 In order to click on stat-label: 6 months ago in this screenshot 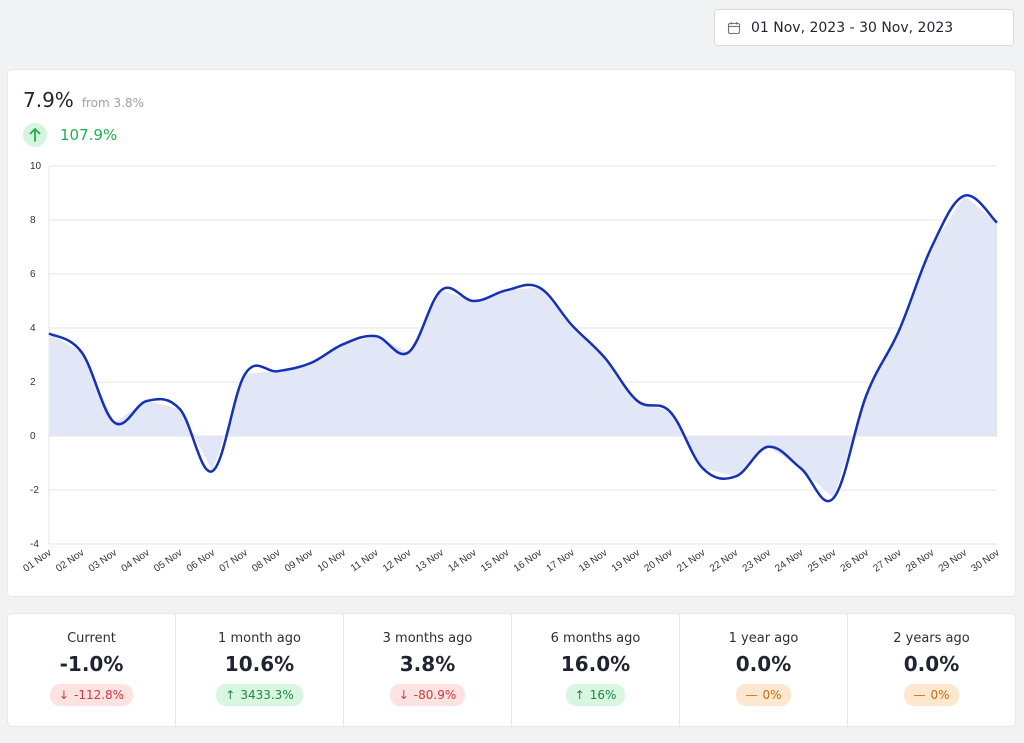, I will do `click(595, 638)`.